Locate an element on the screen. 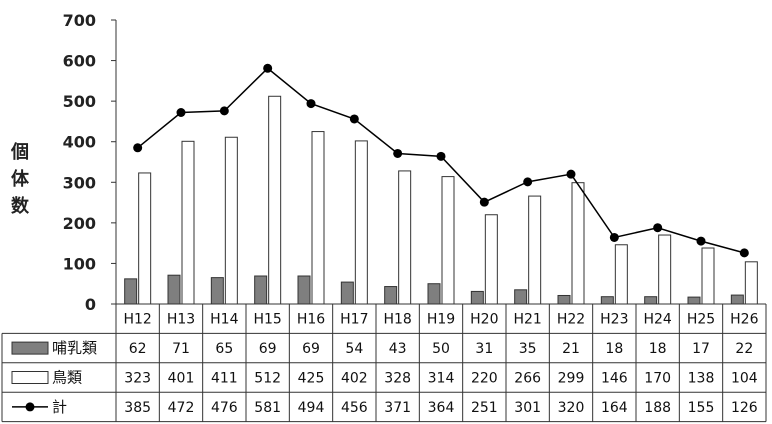  y-tick-label: 600 is located at coordinates (79, 61).